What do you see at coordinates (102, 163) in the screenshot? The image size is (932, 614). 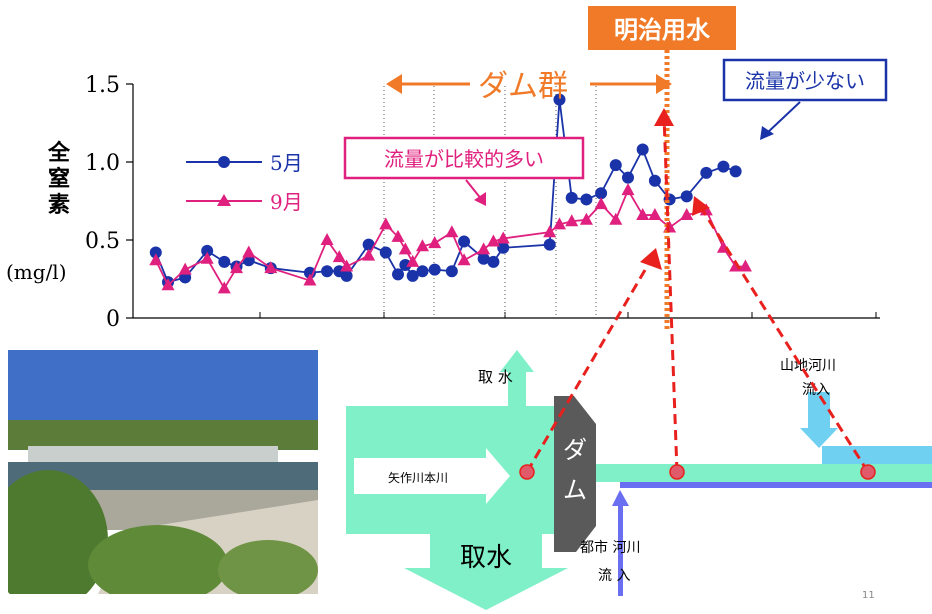 I see `y-tick-label: 1.0` at bounding box center [102, 163].